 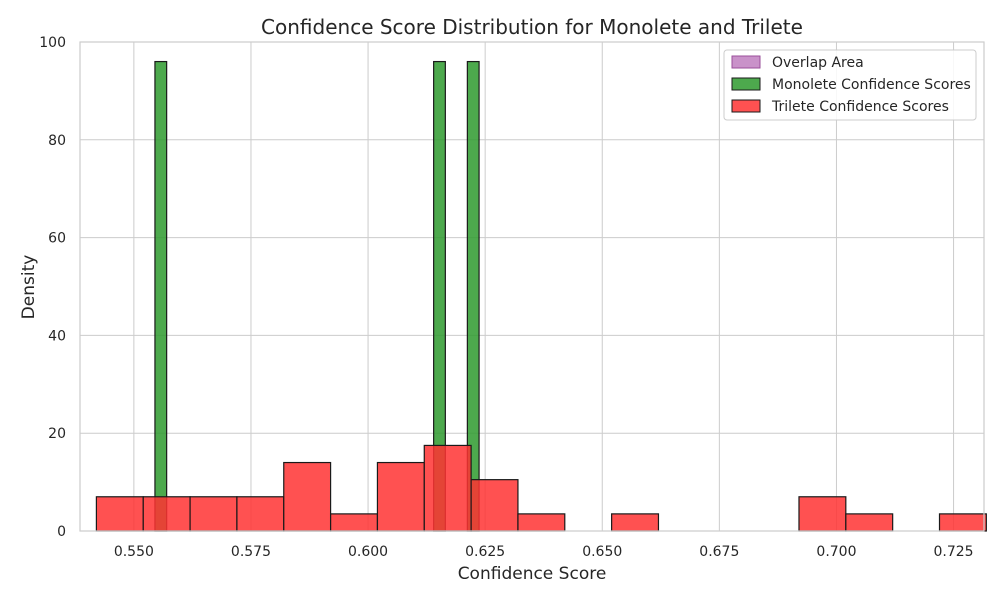 I want to click on y-tick-label: 100, so click(x=52, y=43).